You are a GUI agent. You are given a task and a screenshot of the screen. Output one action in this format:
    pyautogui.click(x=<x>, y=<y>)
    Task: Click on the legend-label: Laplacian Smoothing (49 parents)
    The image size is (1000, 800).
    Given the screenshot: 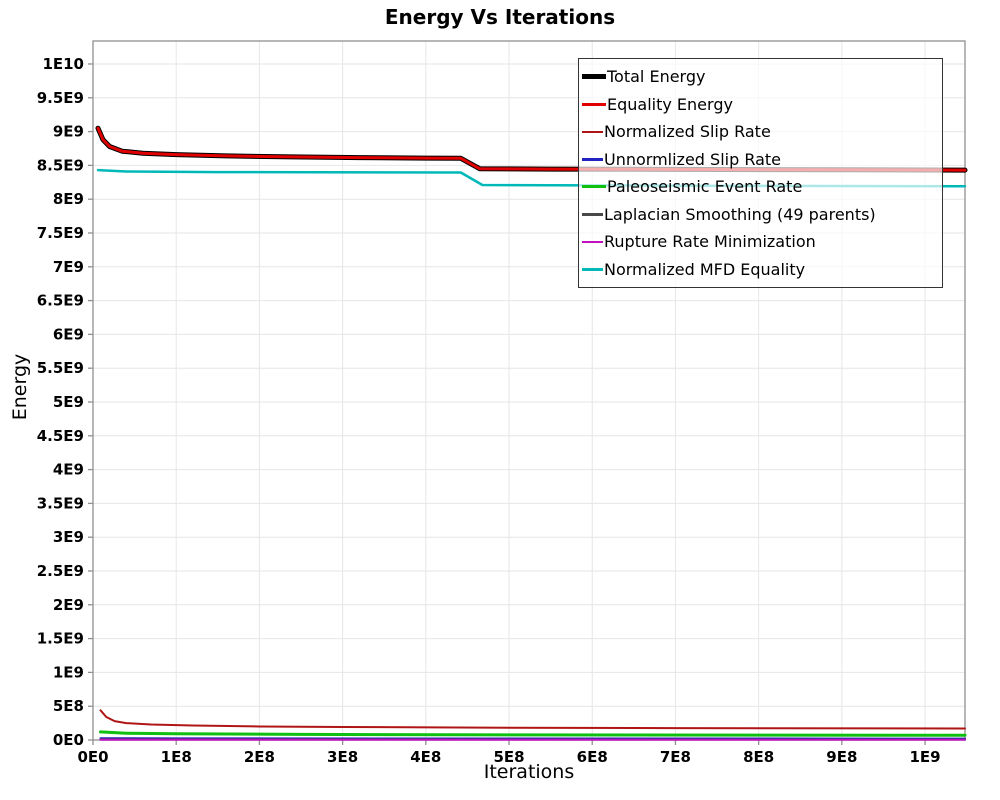 What is the action you would take?
    pyautogui.click(x=740, y=214)
    